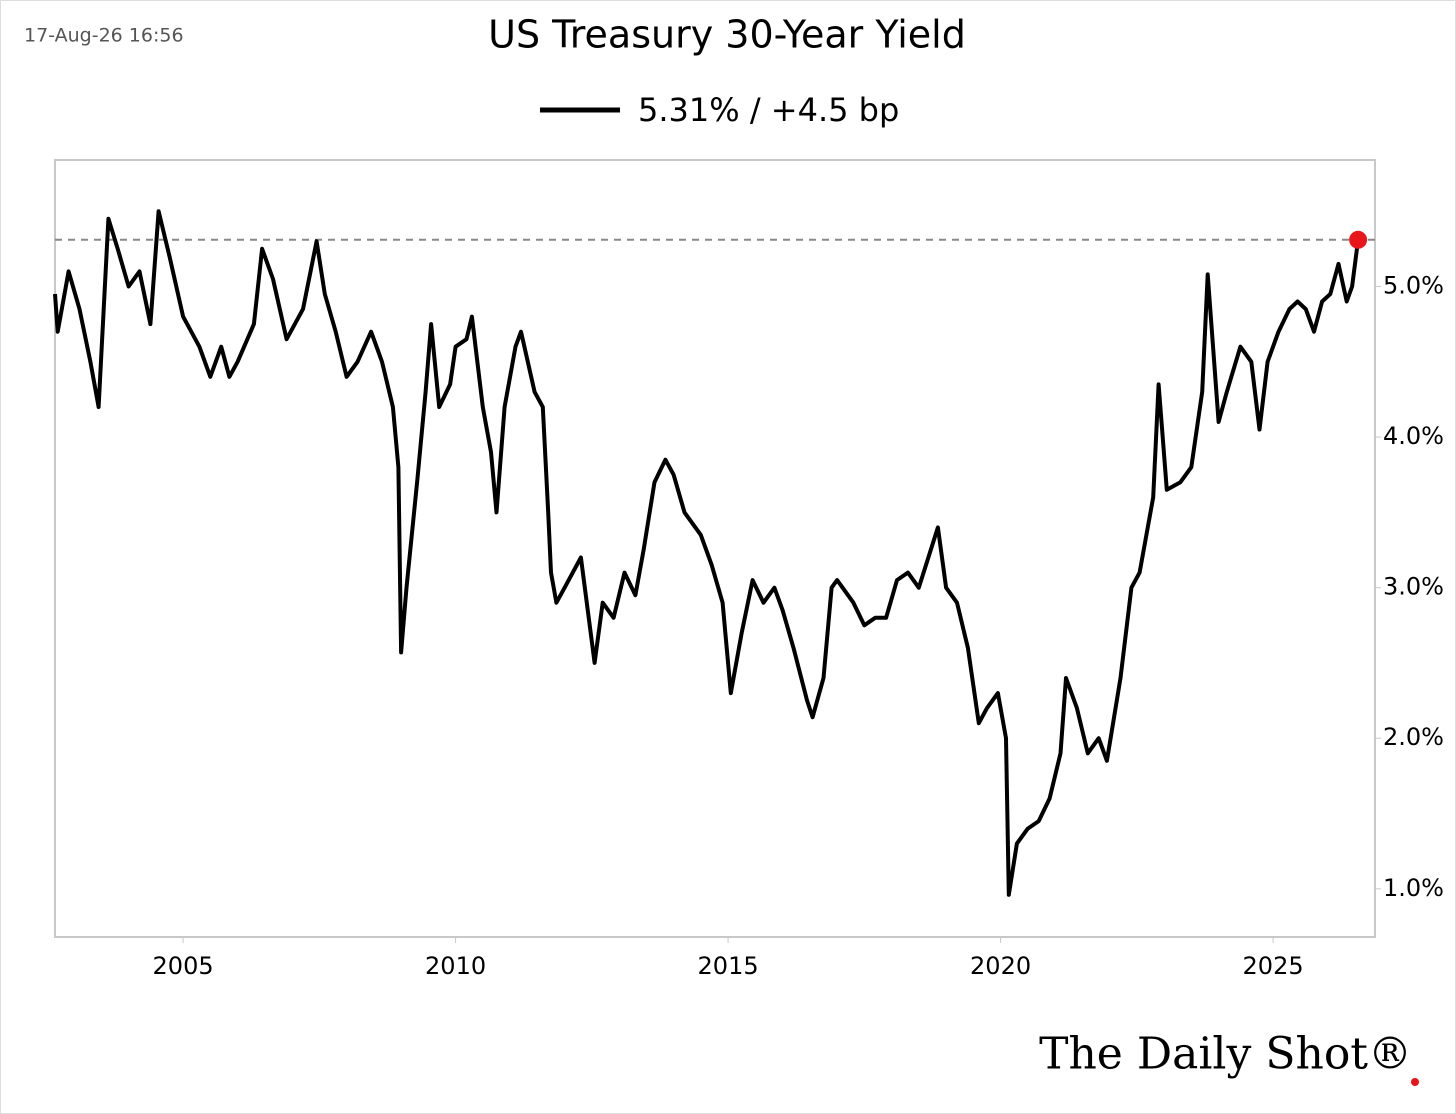  Describe the element at coordinates (727, 35) in the screenshot. I see `chart-title: US Treasury 30-Year Yield` at that location.